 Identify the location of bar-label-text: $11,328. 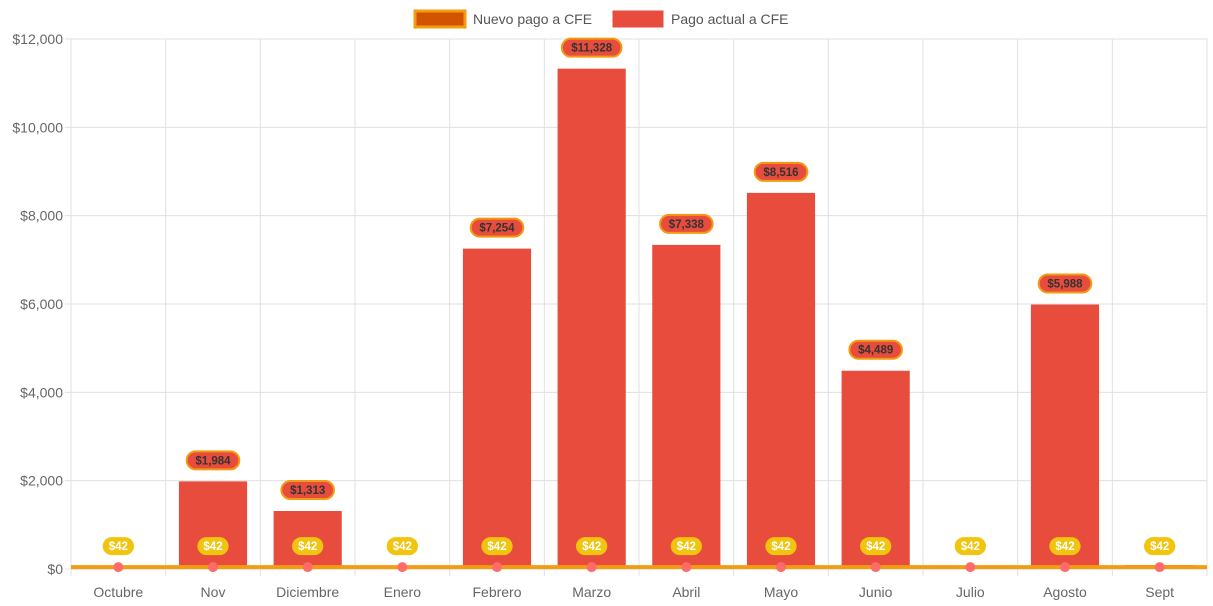
(592, 49).